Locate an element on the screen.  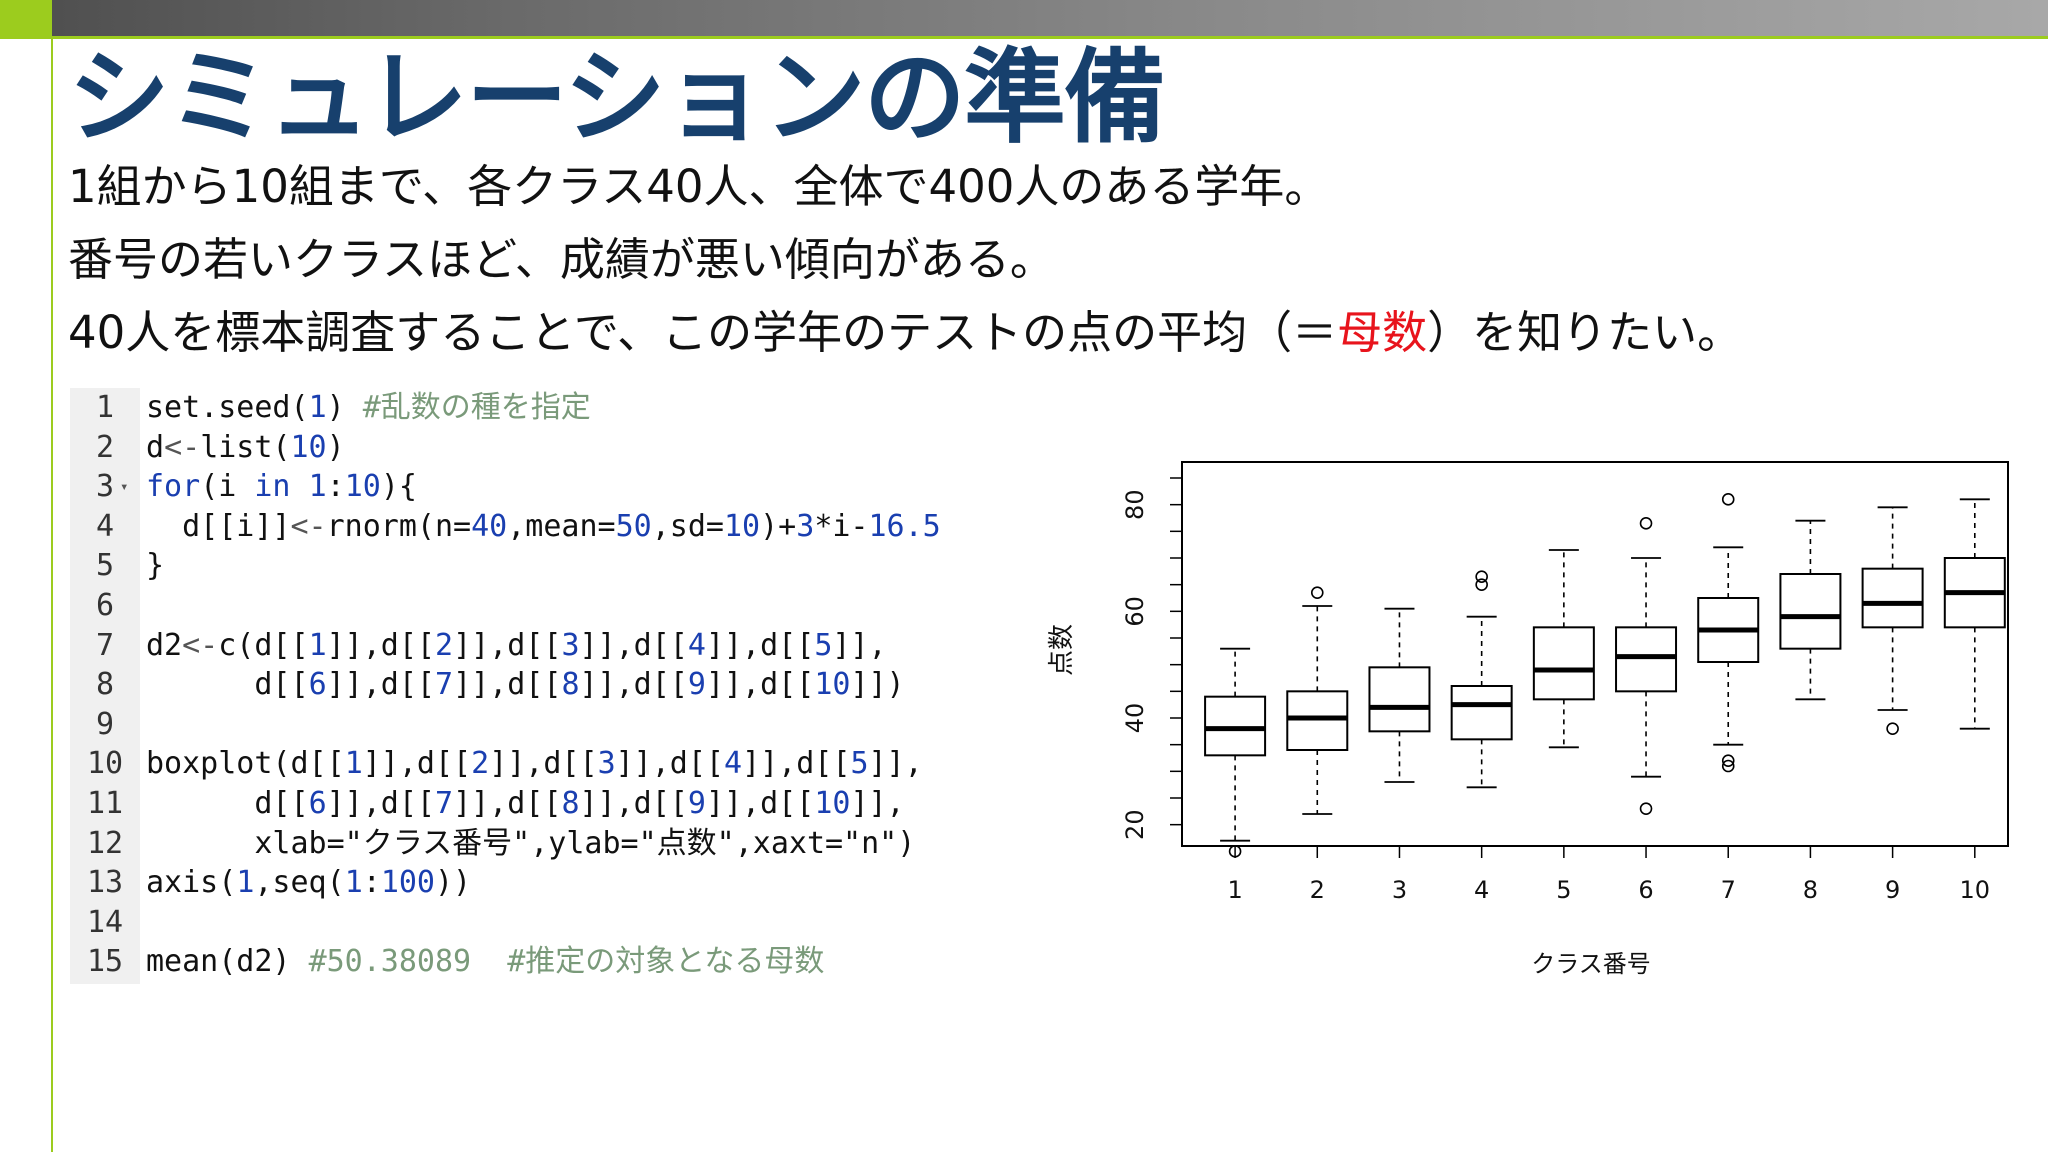
line-number: 1 is located at coordinates (105, 407).